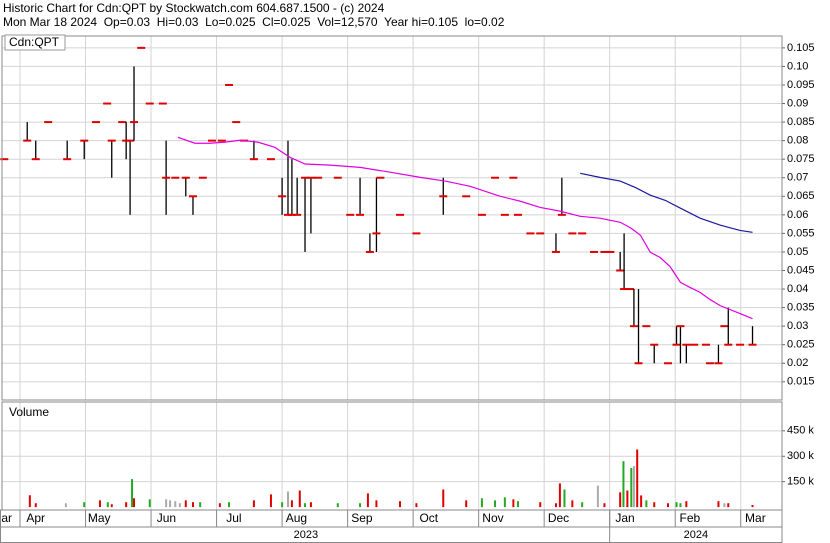 This screenshot has height=543, width=830. What do you see at coordinates (797, 141) in the screenshot?
I see `y-tick-label: 0.08` at bounding box center [797, 141].